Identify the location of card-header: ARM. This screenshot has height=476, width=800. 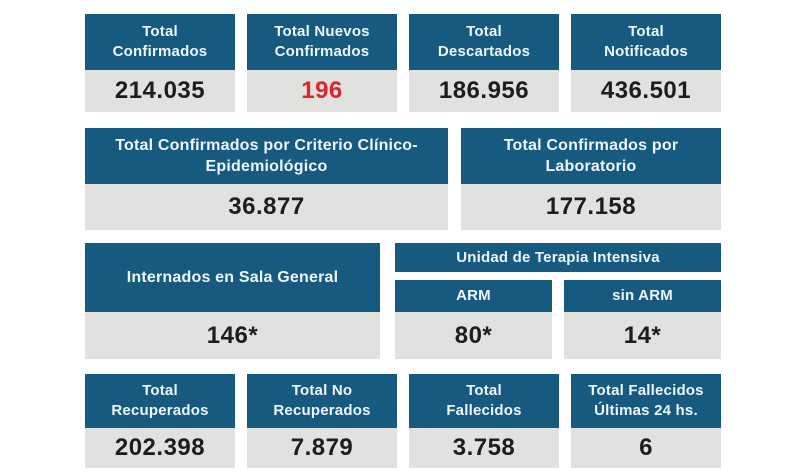
(473, 296).